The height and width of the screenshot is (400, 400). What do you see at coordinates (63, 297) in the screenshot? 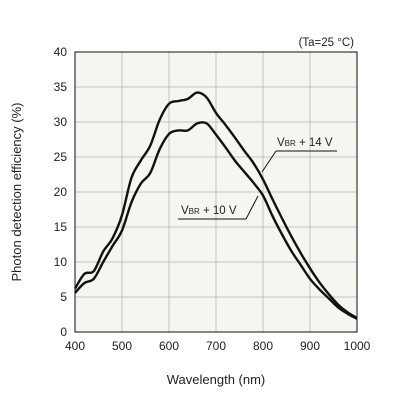
I see `y-tick-label-5: 5` at bounding box center [63, 297].